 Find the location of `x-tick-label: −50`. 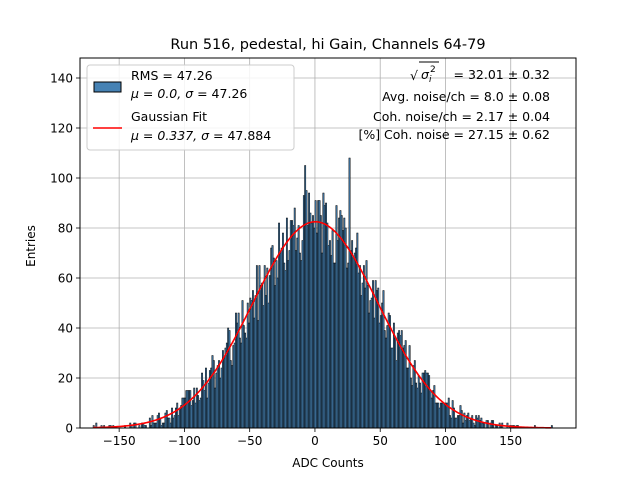

x-tick-label: −50 is located at coordinates (249, 441).